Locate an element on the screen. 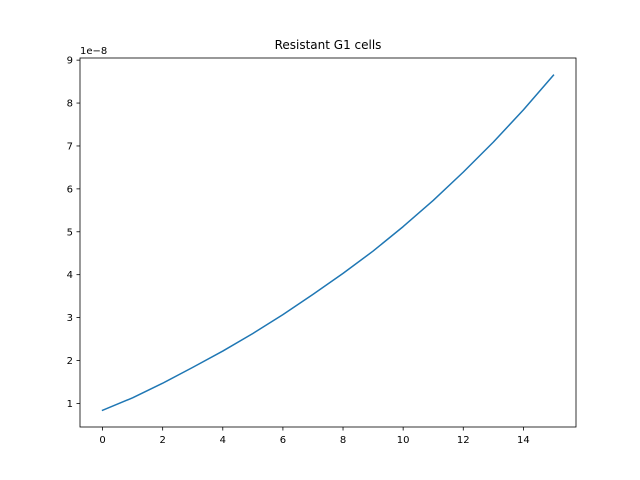  y-tick-label: 2 is located at coordinates (70, 361).